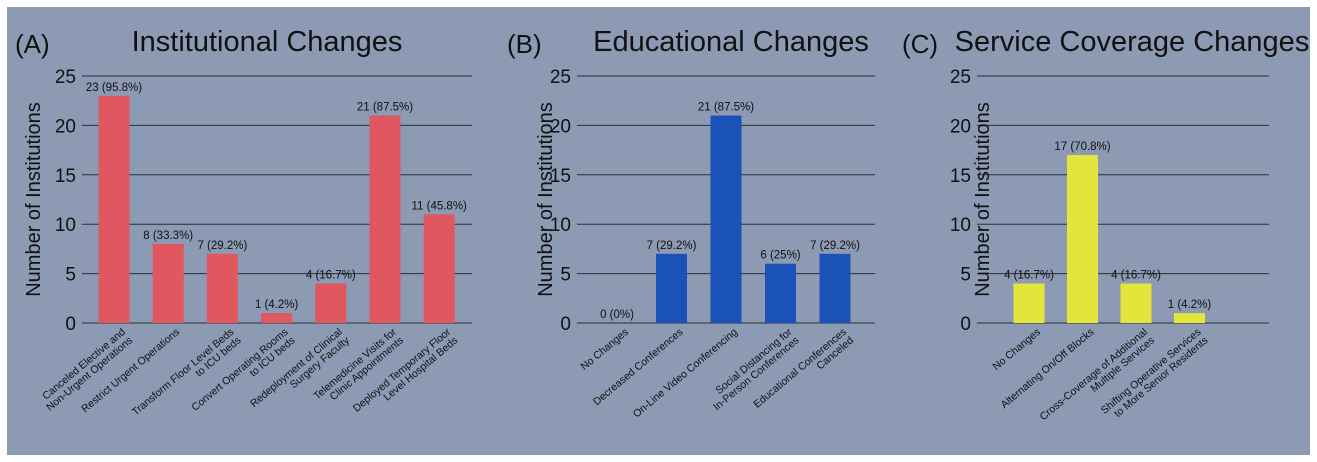 The width and height of the screenshot is (1317, 462). Describe the element at coordinates (1048, 368) in the screenshot. I see `x-tick-label: Alternating On/Off Blocks` at that location.